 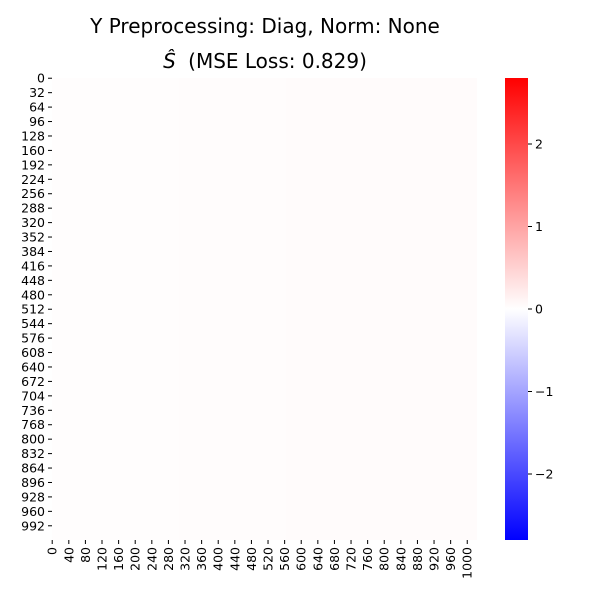 I want to click on x-tick-label: 560, so click(x=284, y=559).